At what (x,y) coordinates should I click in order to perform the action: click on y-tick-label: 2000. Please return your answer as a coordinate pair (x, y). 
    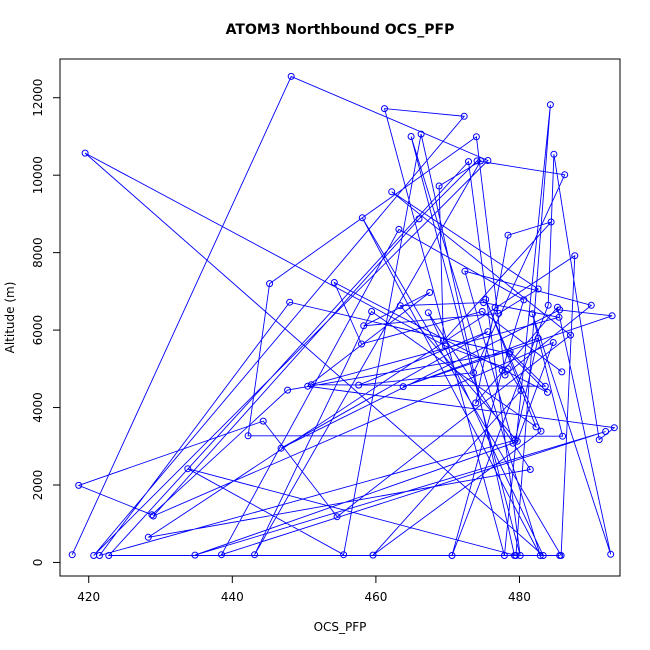
    Looking at the image, I should click on (38, 485).